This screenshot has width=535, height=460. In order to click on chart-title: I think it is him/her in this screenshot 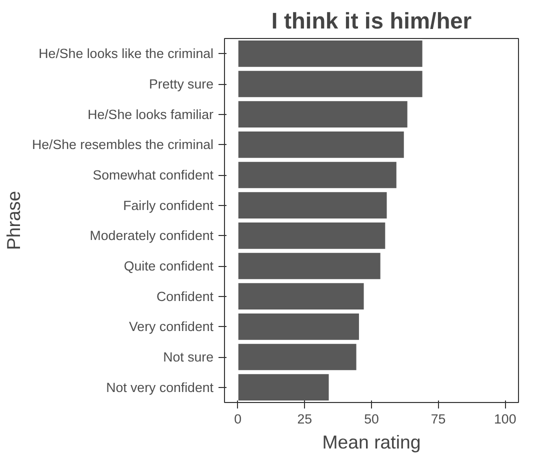, I will do `click(371, 21)`.